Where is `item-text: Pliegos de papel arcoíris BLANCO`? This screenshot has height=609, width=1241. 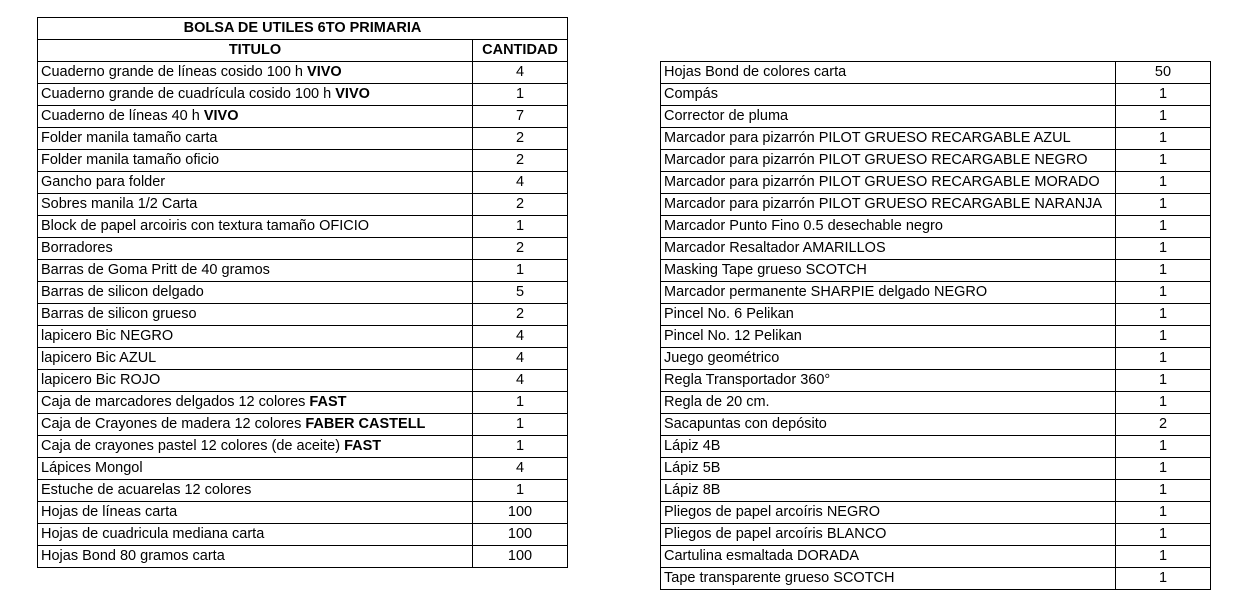 item-text: Pliegos de papel arcoíris BLANCO is located at coordinates (775, 534).